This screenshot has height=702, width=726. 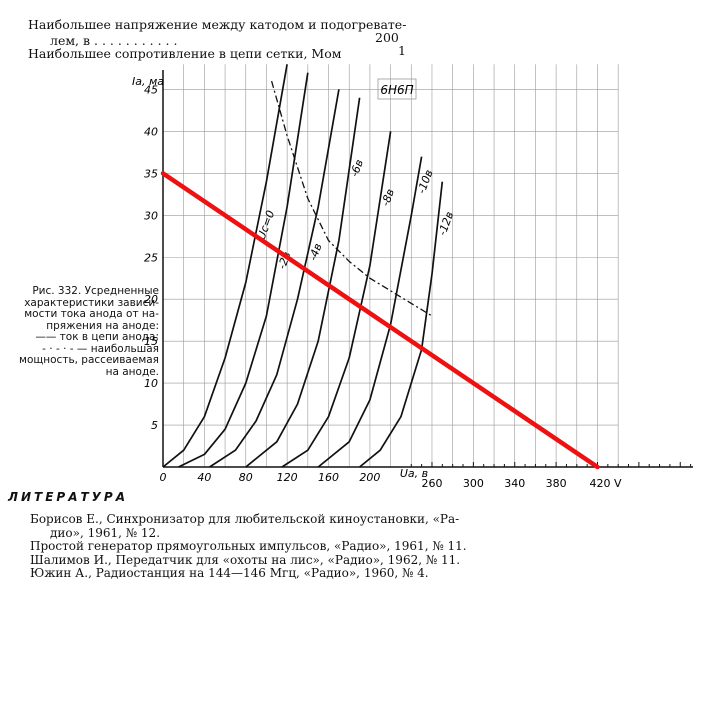 I want to click on plate-curve-uc0, so click(x=225, y=266).